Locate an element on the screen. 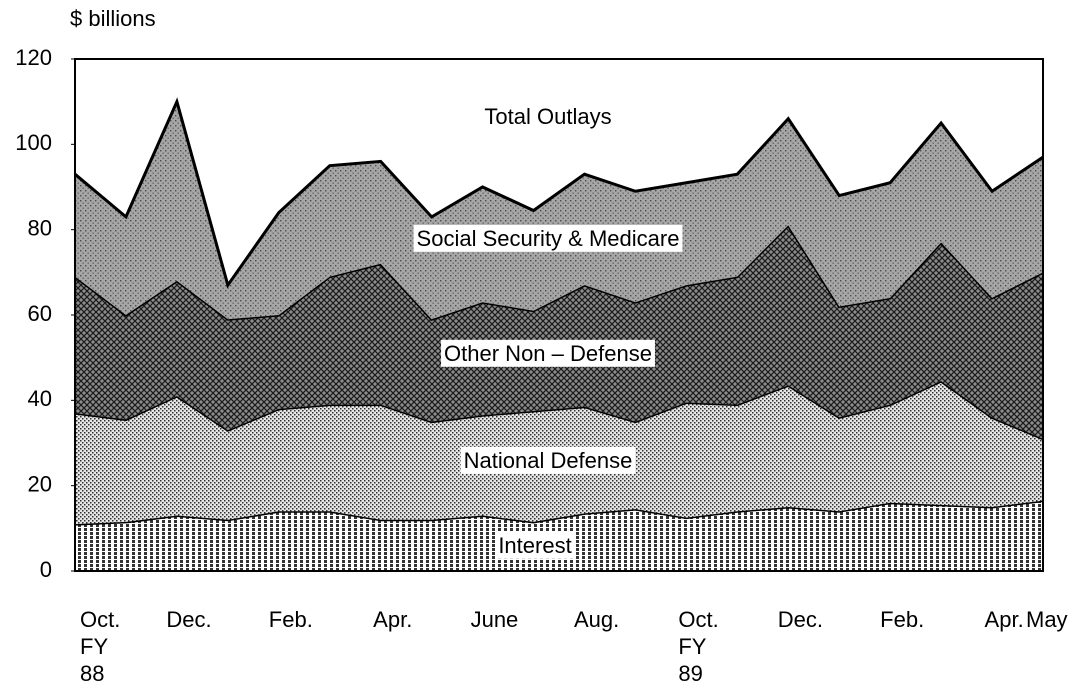  x-tick-label: May is located at coordinates (1047, 619).